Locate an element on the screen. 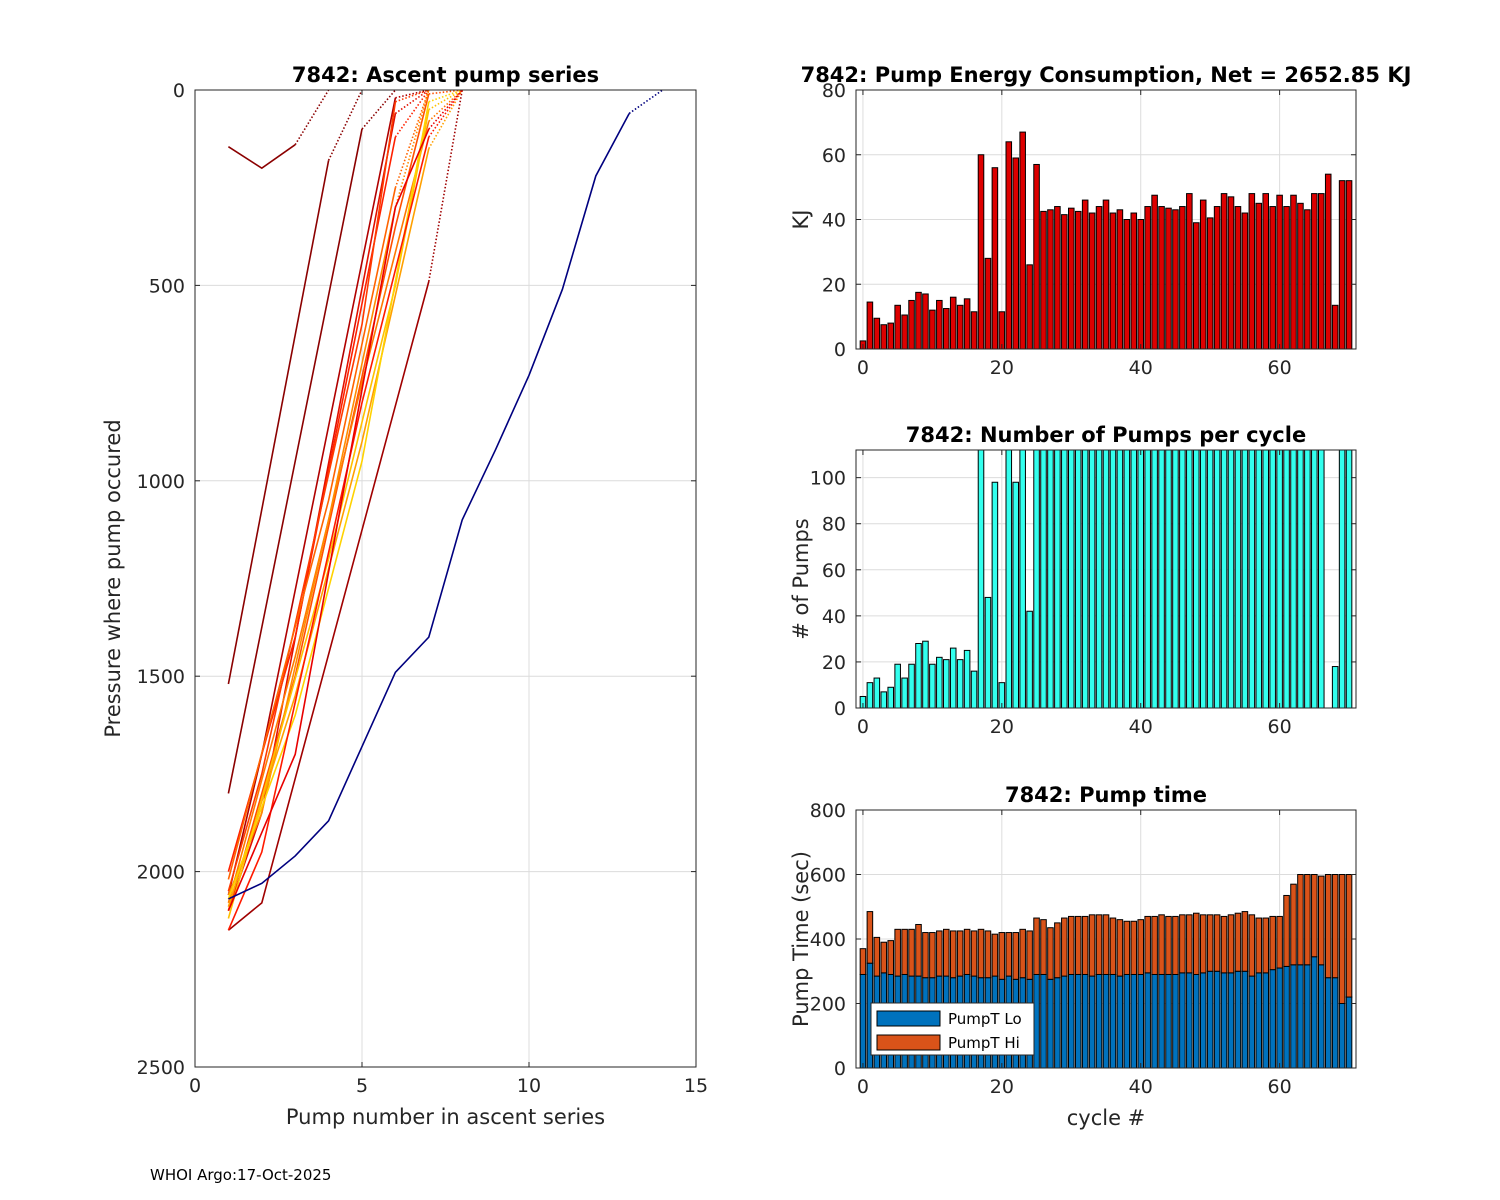 This screenshot has height=1200, width=1500. x-tick-label: 20 is located at coordinates (1002, 1087).